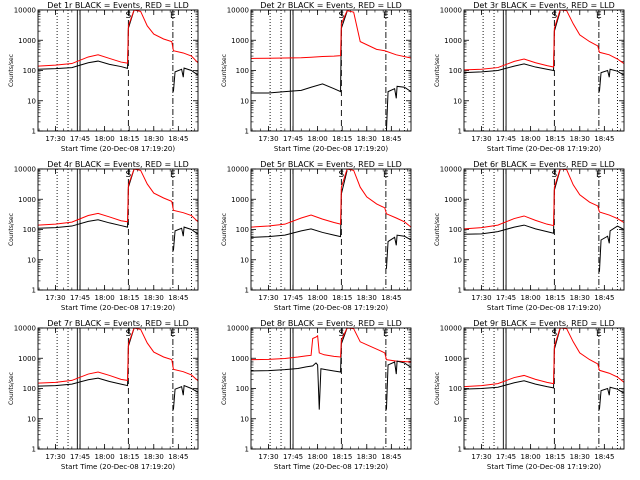 Image resolution: width=640 pixels, height=480 pixels. What do you see at coordinates (118, 5) in the screenshot?
I see `chart-title: Det 1r BLACK = Events, RED = LLD` at bounding box center [118, 5].